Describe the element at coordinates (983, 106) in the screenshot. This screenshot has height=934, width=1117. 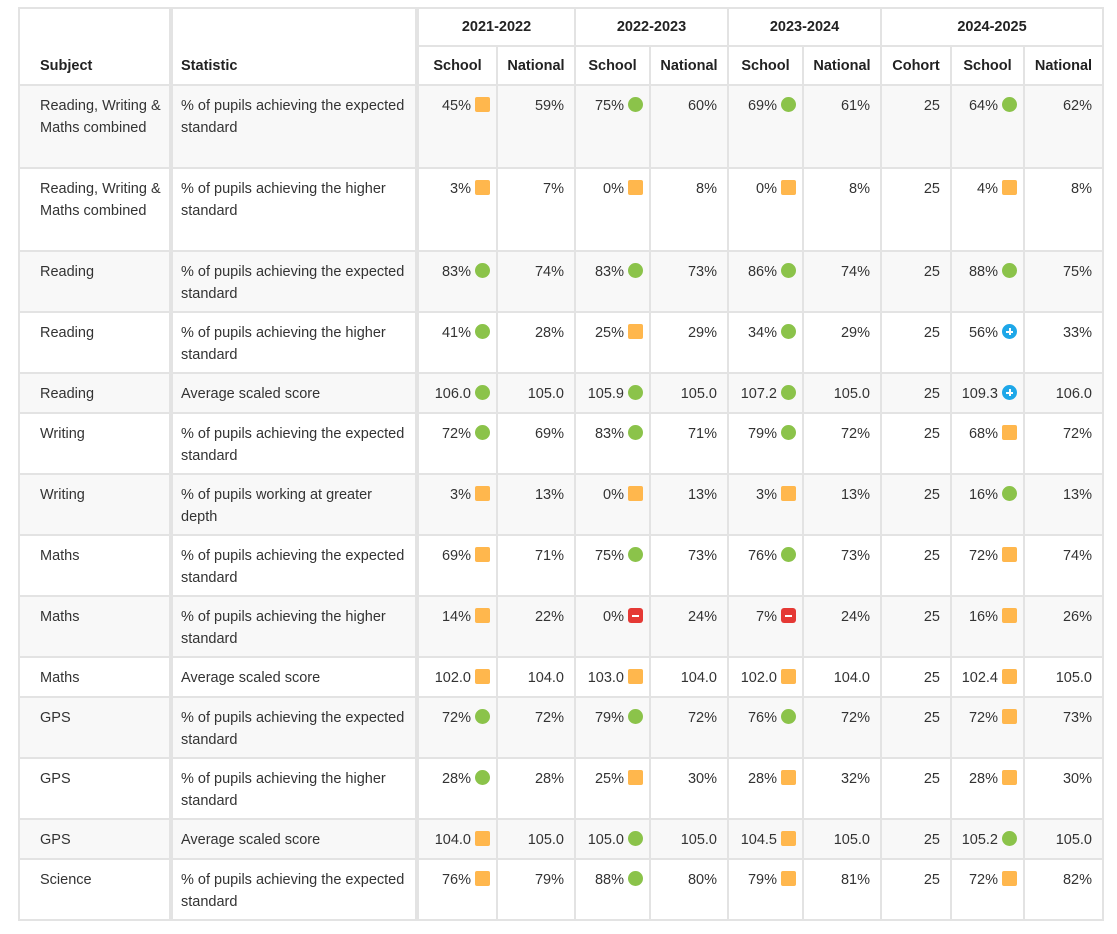
I see `school-value: 64%` at that location.